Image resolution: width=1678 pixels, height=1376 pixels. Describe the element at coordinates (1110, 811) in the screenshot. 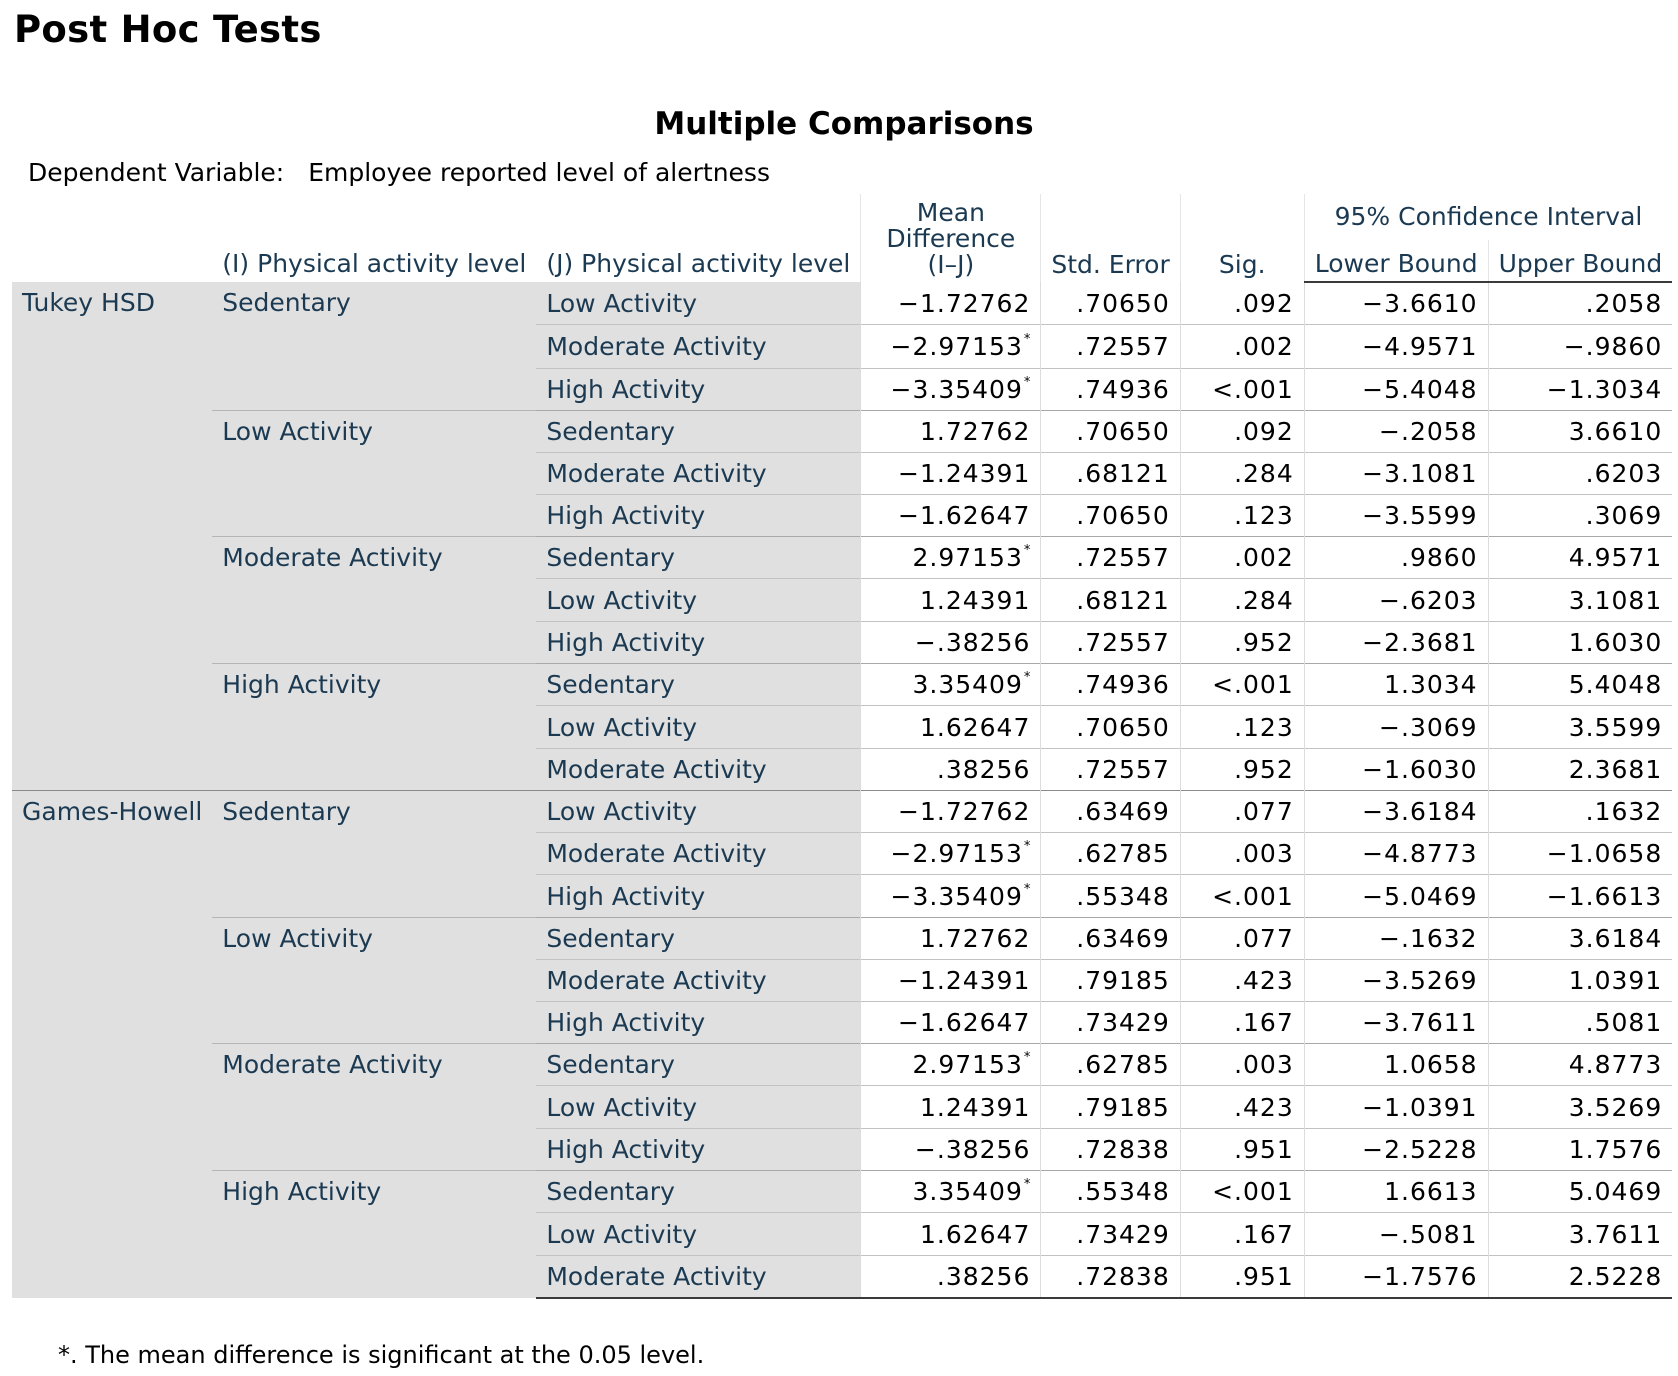

I see `std-error-cell: .63469` at that location.